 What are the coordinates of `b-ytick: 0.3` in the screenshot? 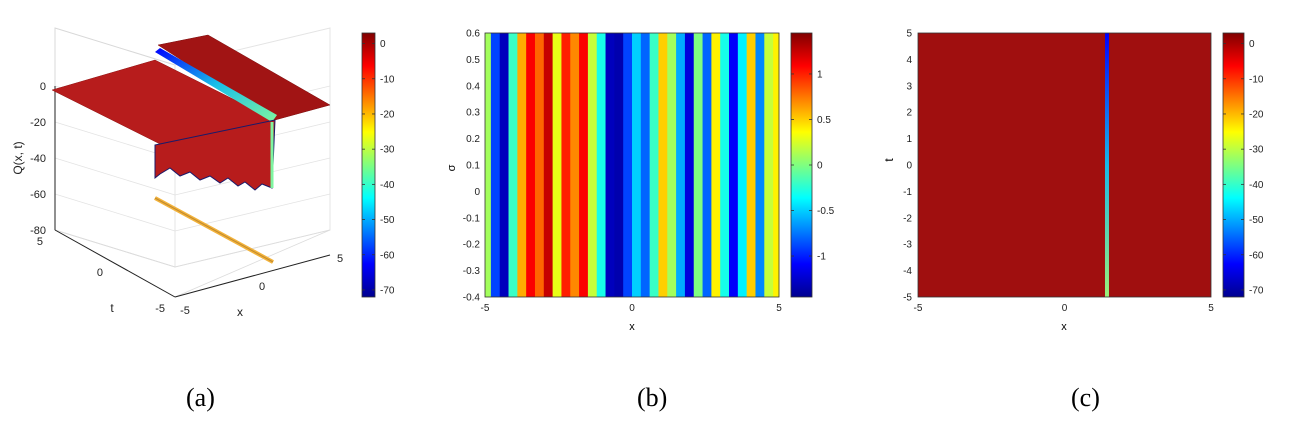 It's located at (473, 113).